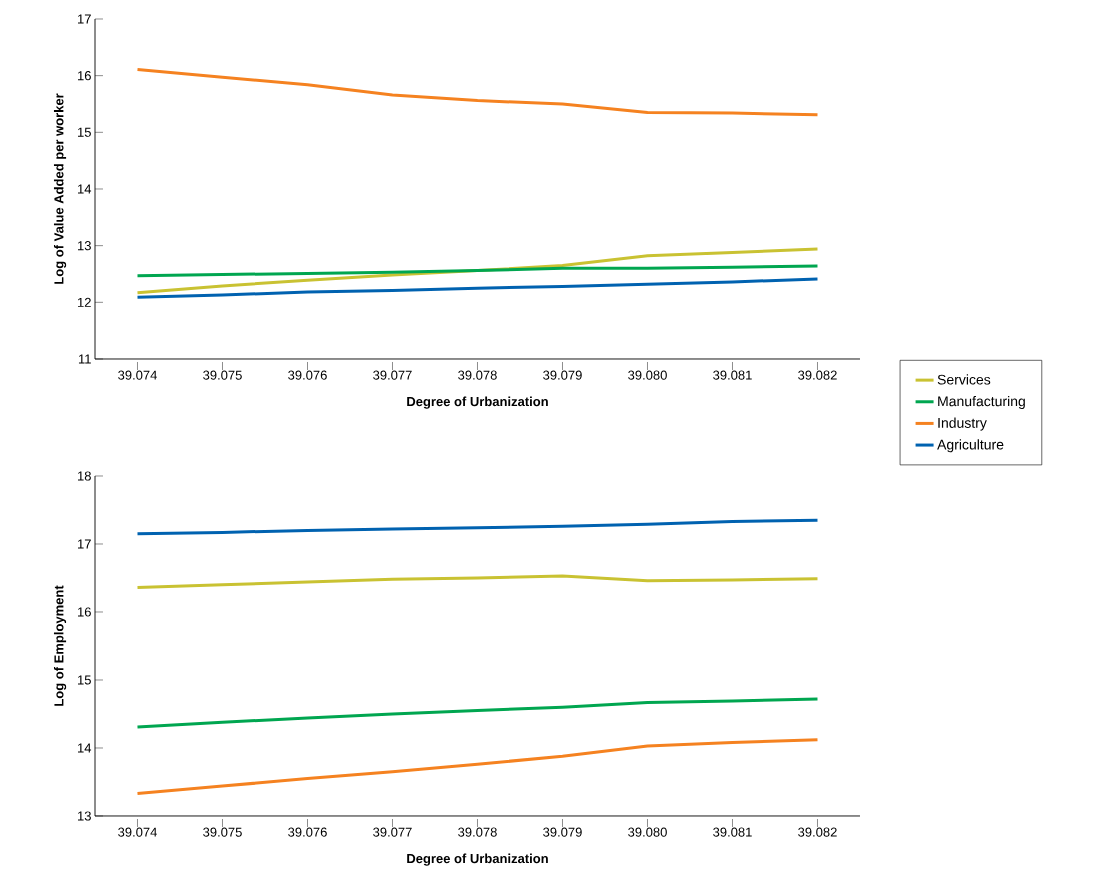 The width and height of the screenshot is (1104, 890). Describe the element at coordinates (84, 302) in the screenshot. I see `y-tick-label: 12` at that location.